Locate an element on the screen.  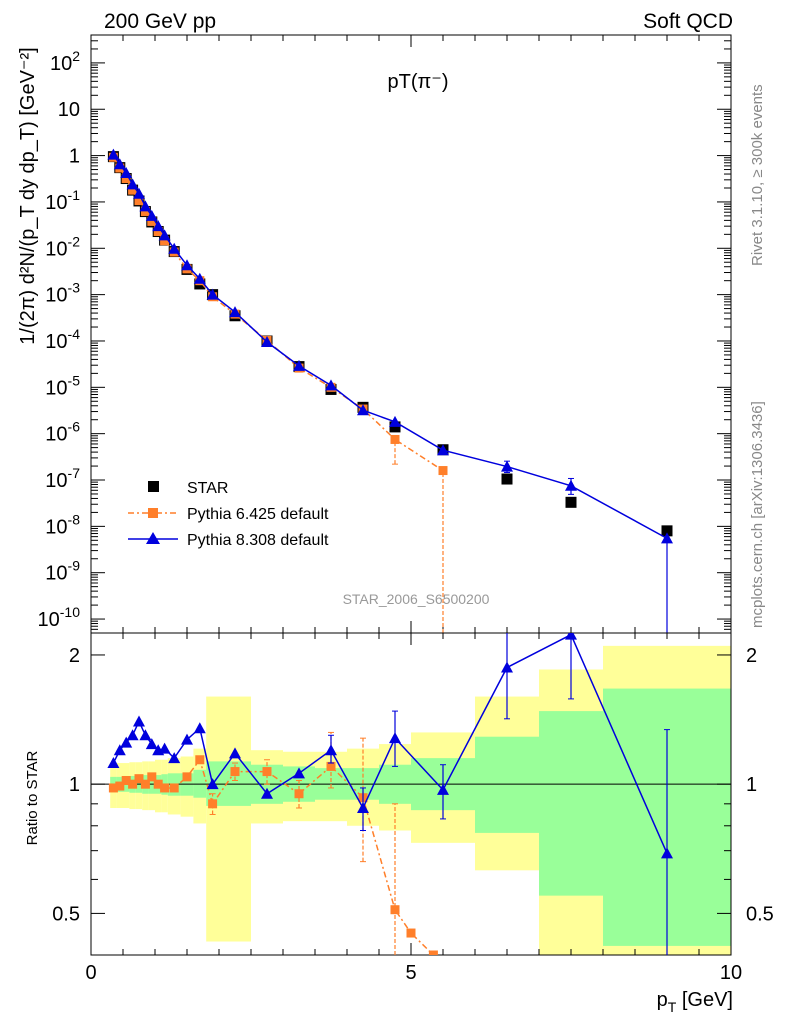
ratio-y-tick-label: 0.5 is located at coordinates (66, 914).